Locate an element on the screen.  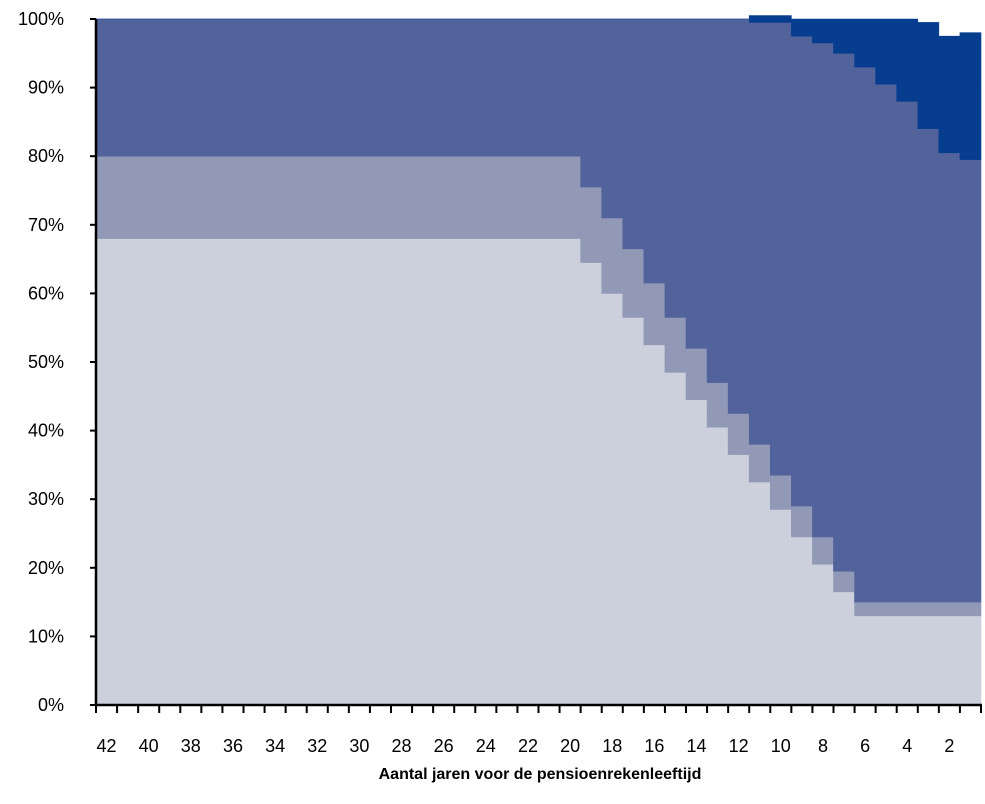
x-tick-label: 26 is located at coordinates (444, 746).